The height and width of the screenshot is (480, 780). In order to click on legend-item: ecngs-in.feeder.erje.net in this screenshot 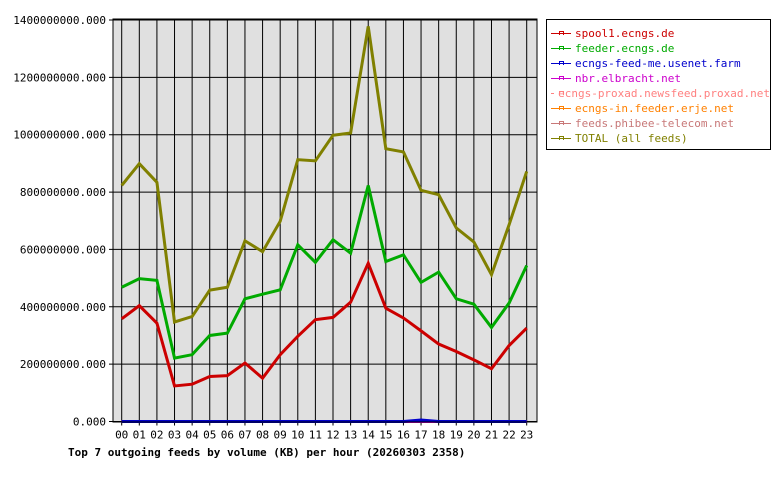, I will do `click(660, 108)`.